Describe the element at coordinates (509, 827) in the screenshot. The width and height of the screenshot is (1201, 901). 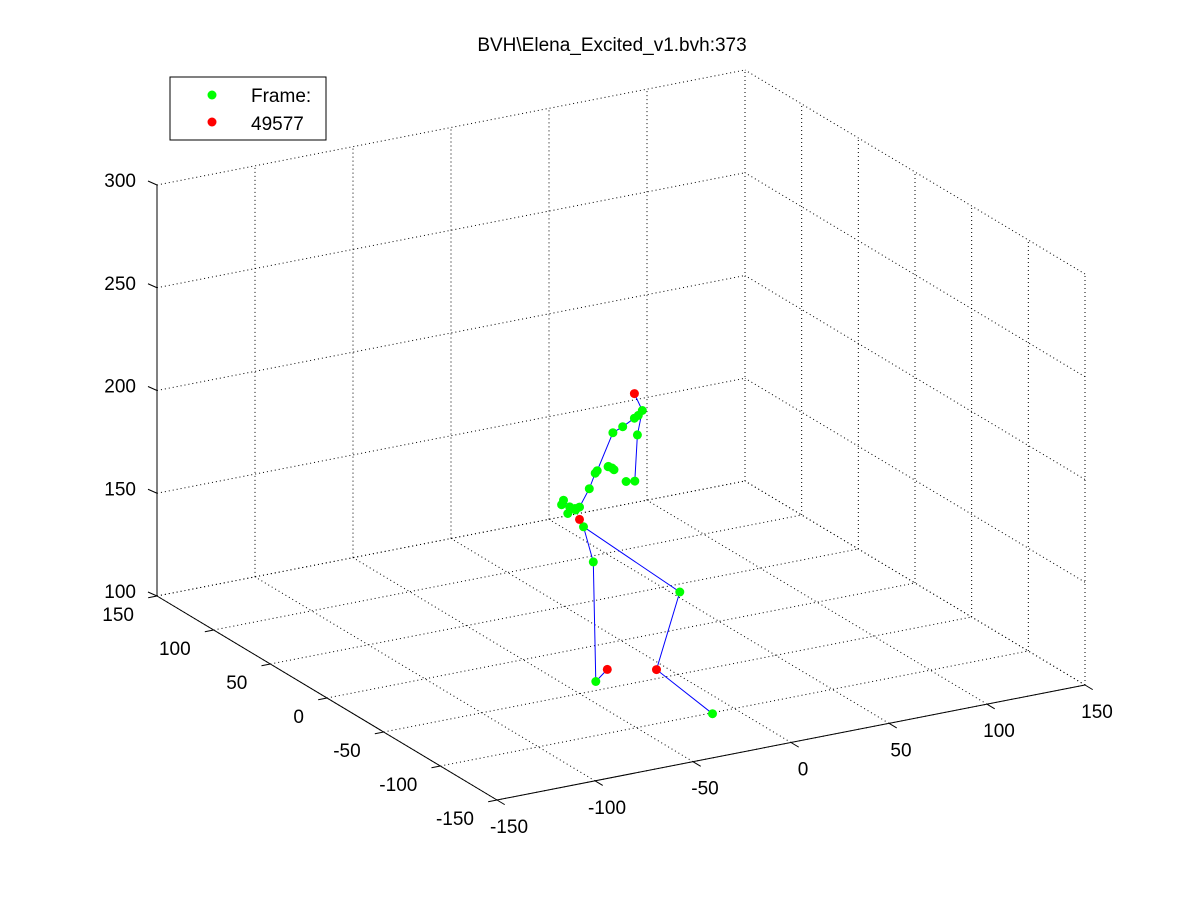
I see `x-tick-label: -150` at that location.